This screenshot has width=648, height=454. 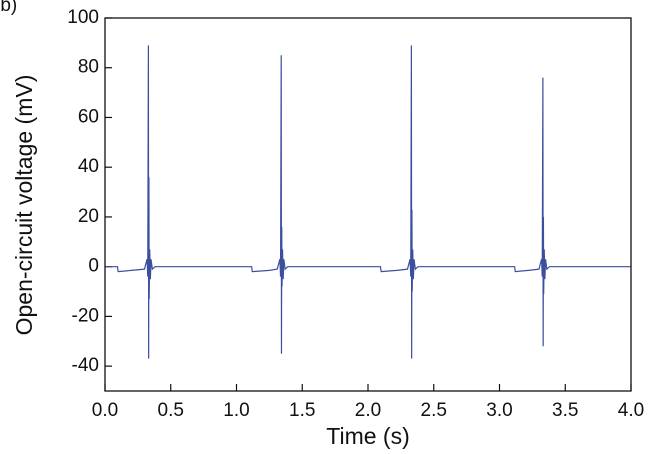 I want to click on x-tick-label: 0.5, so click(x=171, y=410).